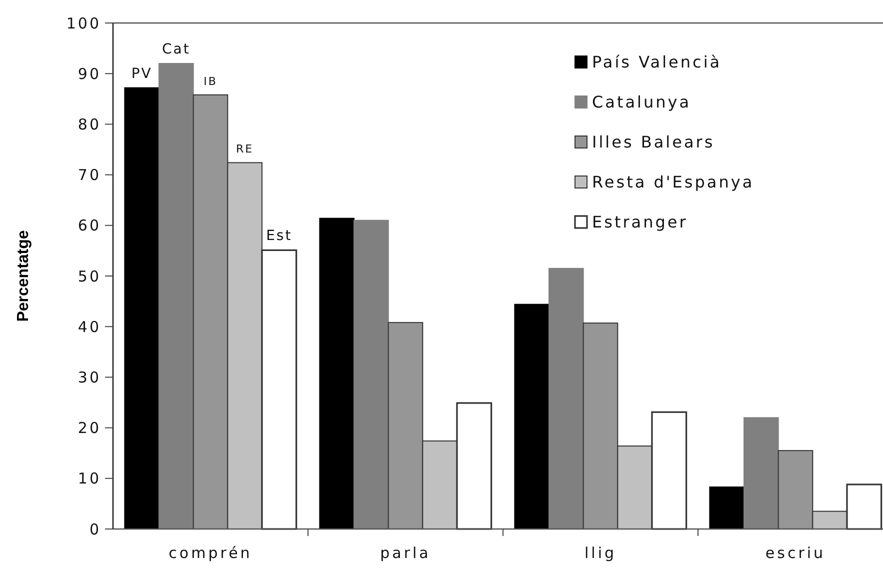 The width and height of the screenshot is (883, 568). Describe the element at coordinates (89, 479) in the screenshot. I see `y-tick-label: 10` at that location.